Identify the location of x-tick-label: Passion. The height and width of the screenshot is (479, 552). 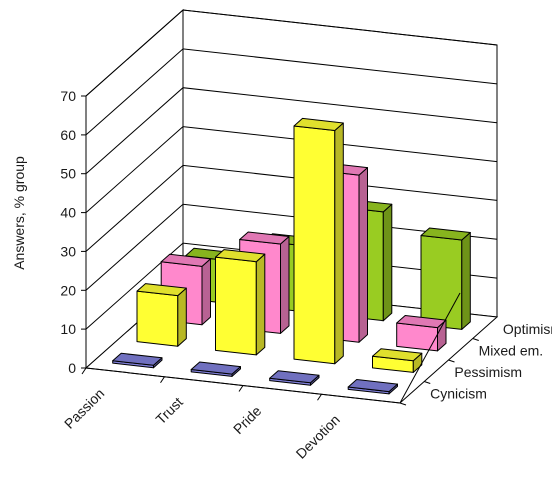
(84, 408).